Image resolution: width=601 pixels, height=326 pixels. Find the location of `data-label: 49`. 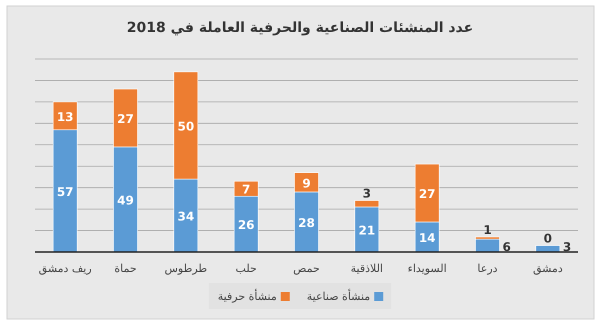

data-label: 49 is located at coordinates (125, 200).